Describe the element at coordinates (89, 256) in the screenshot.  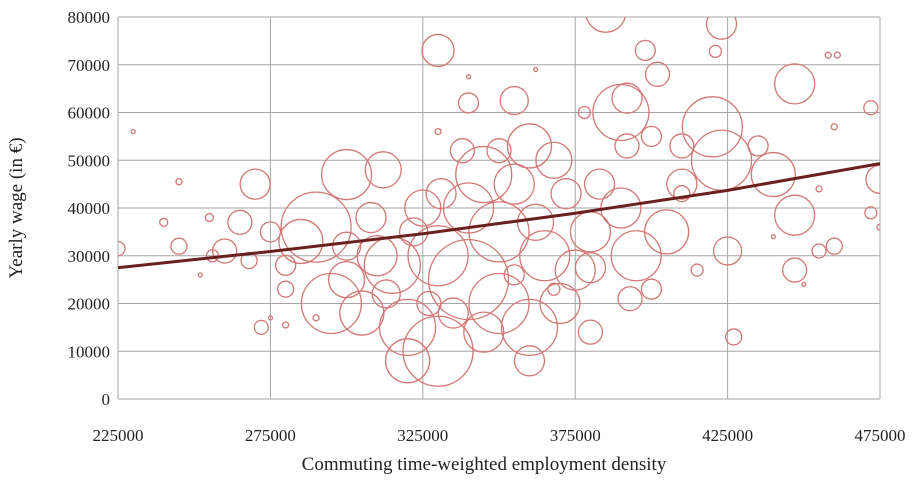
I see `y-tick-label: 30000` at that location.